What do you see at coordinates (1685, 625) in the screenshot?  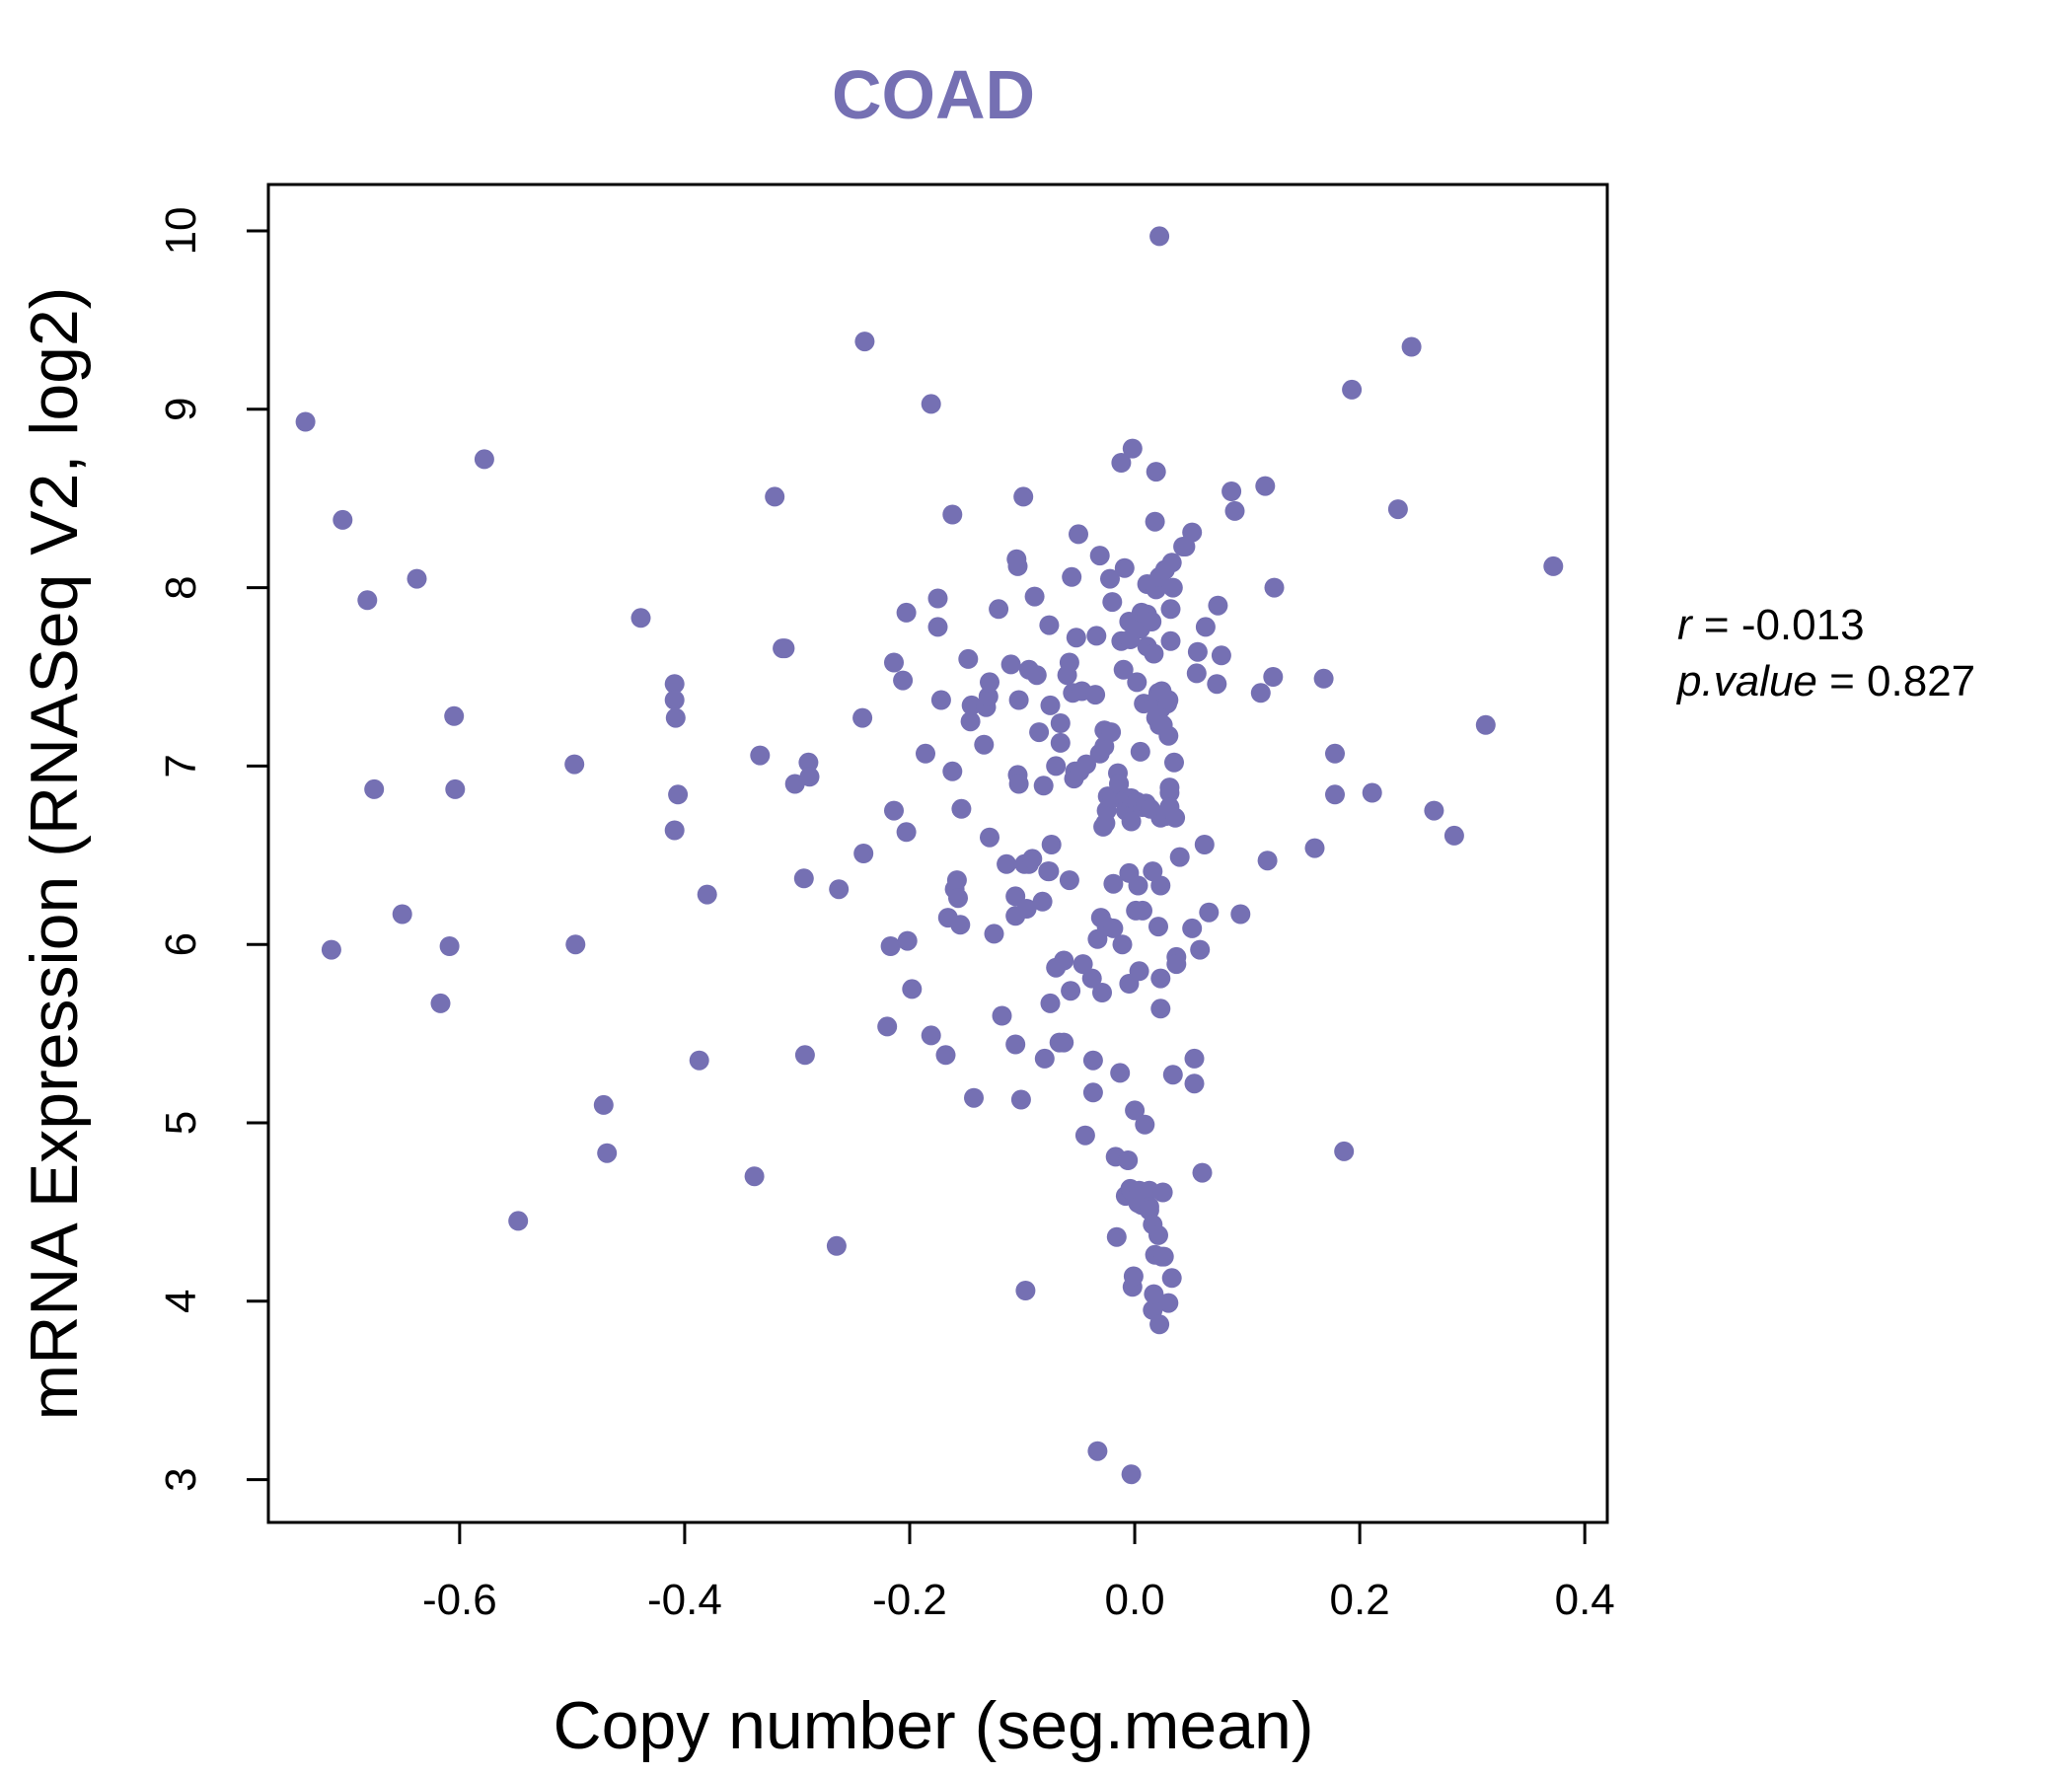 I see `r-label: r` at bounding box center [1685, 625].